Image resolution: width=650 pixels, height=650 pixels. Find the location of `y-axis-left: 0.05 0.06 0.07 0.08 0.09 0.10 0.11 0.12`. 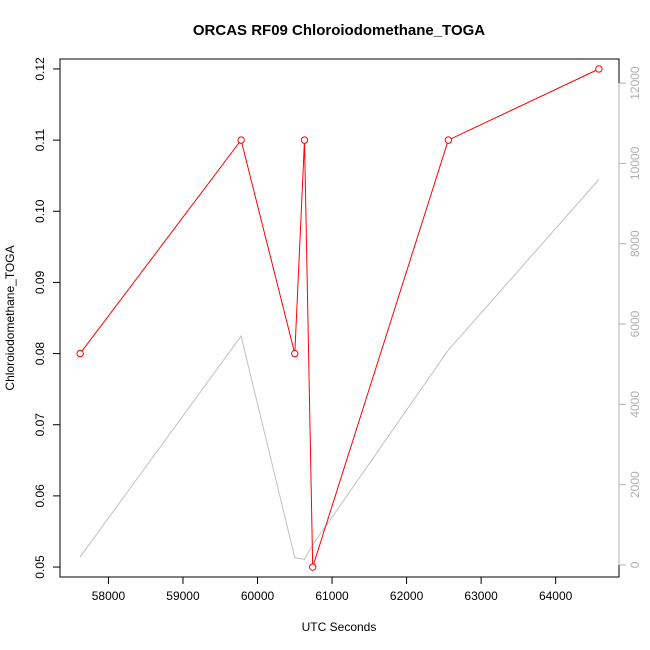

y-axis-left: 0.05 0.06 0.07 0.08 0.09 0.10 0.11 0.12 is located at coordinates (47, 318).